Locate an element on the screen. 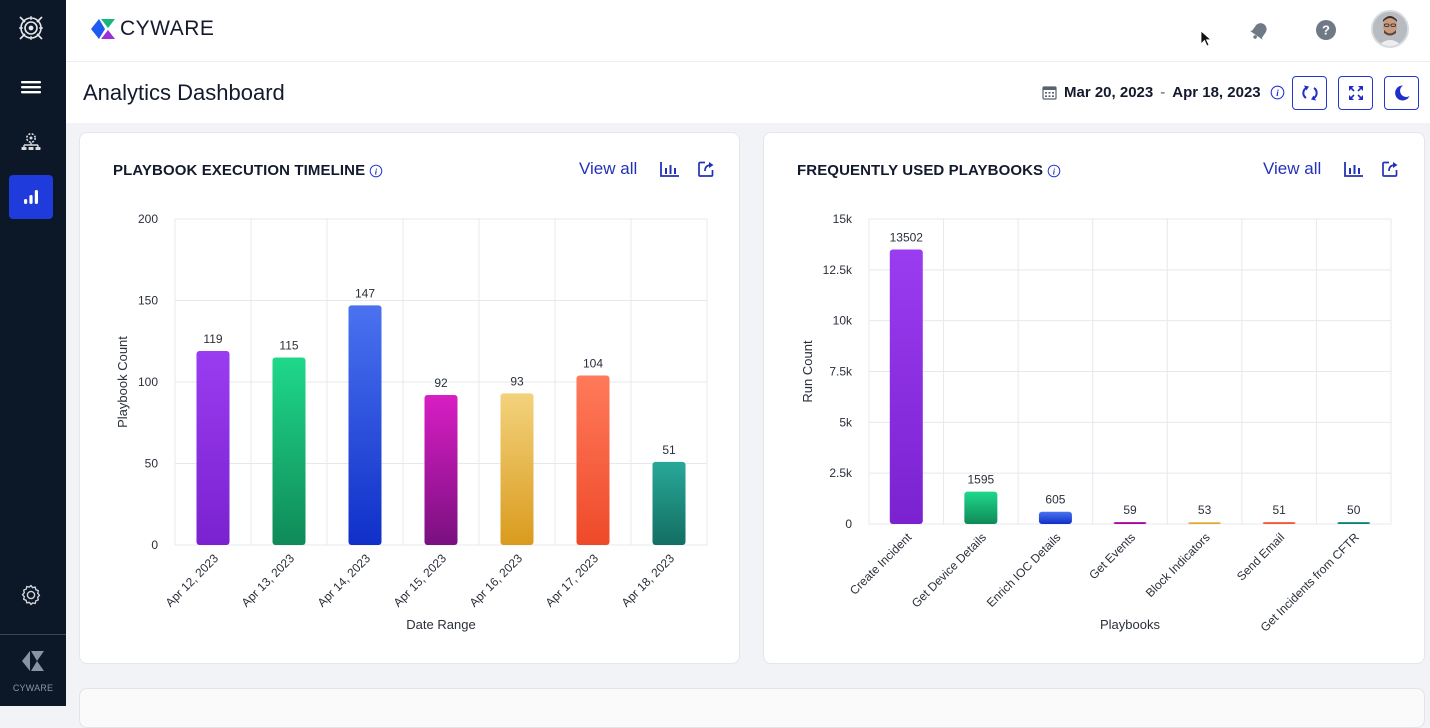 The image size is (1430, 728). sidebar: CYWARE is located at coordinates (33, 353).